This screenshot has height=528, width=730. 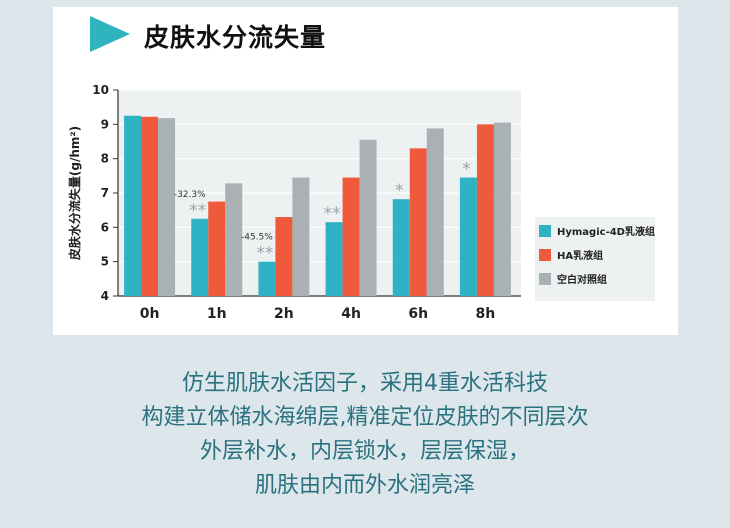 What do you see at coordinates (105, 124) in the screenshot?
I see `y-tick-label: 9` at bounding box center [105, 124].